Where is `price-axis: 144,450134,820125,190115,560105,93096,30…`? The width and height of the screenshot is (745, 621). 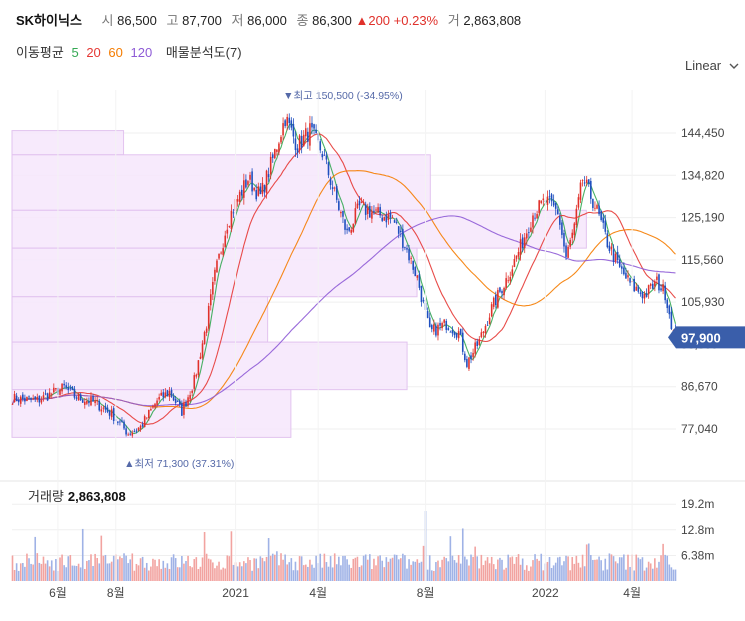
price-axis: 144,450134,820125,190115,560105,93096,30… is located at coordinates (703, 281).